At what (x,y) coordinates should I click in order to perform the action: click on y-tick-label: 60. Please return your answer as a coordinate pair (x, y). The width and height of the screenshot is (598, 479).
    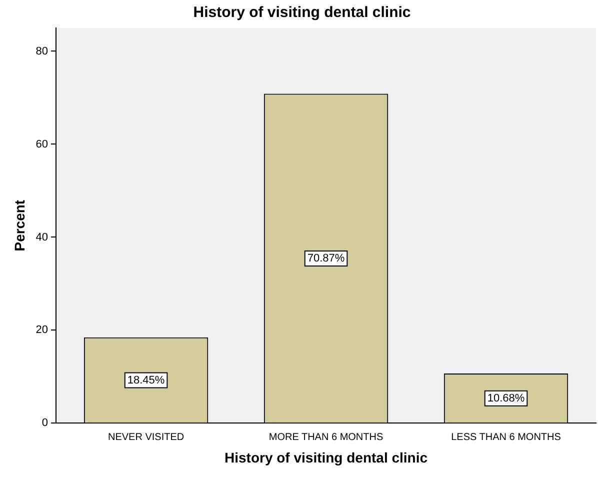
    Looking at the image, I should click on (42, 144).